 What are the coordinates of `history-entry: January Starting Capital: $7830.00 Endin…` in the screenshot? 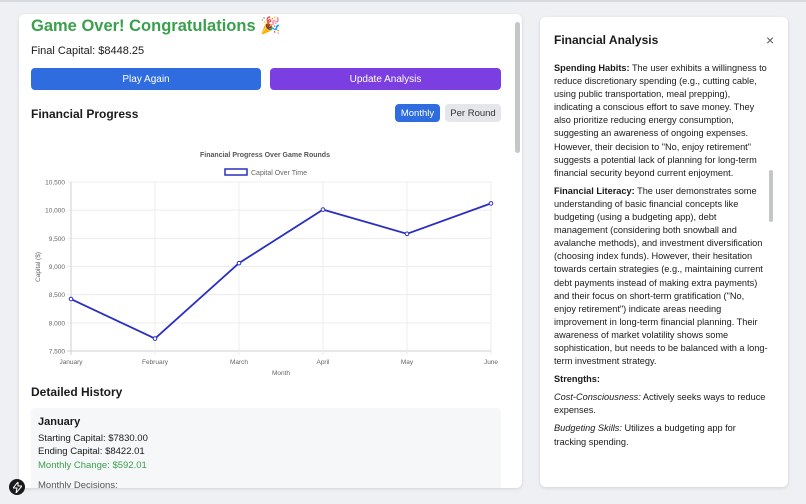 It's located at (266, 448).